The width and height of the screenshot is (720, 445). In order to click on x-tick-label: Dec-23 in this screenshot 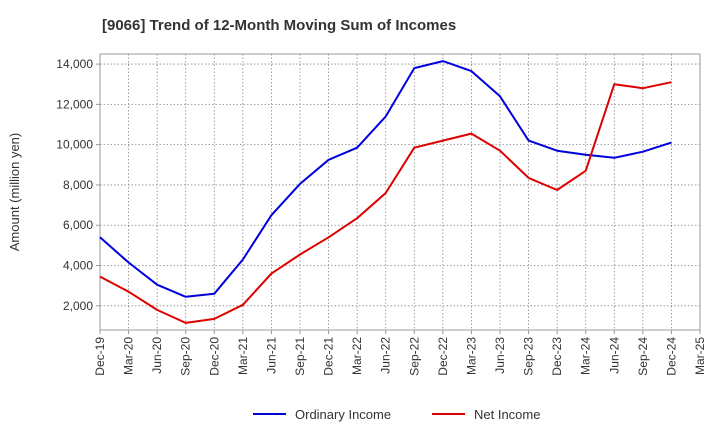, I will do `click(557, 356)`.